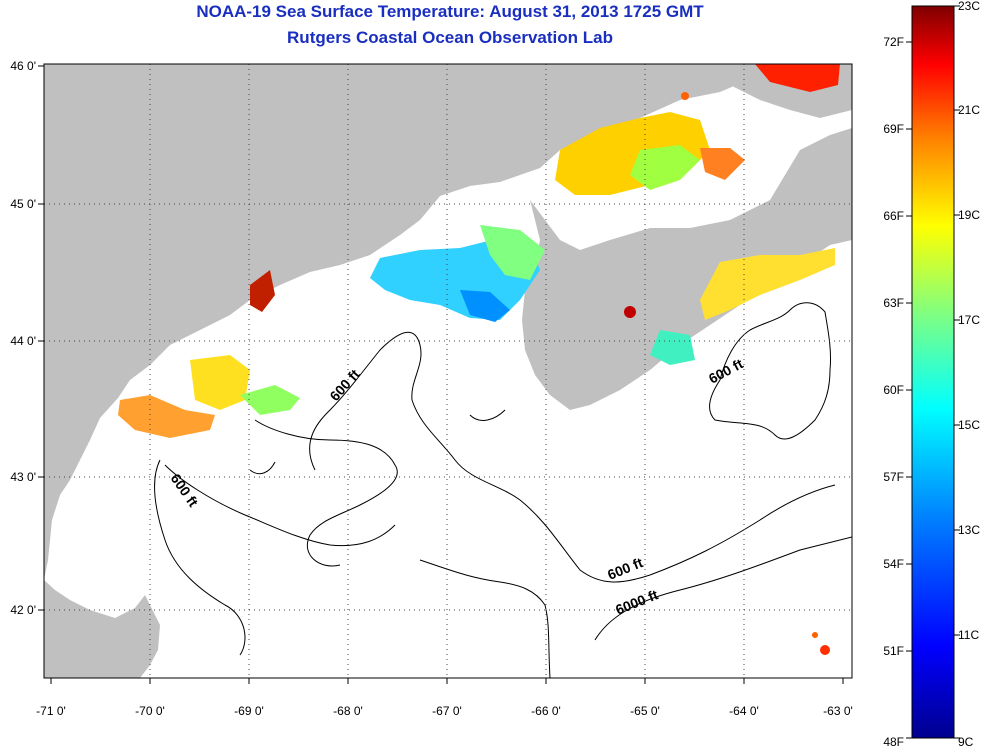 Image resolution: width=984 pixels, height=754 pixels. What do you see at coordinates (893, 42) in the screenshot?
I see `colorbar-fahrenheit-label: 72F` at bounding box center [893, 42].